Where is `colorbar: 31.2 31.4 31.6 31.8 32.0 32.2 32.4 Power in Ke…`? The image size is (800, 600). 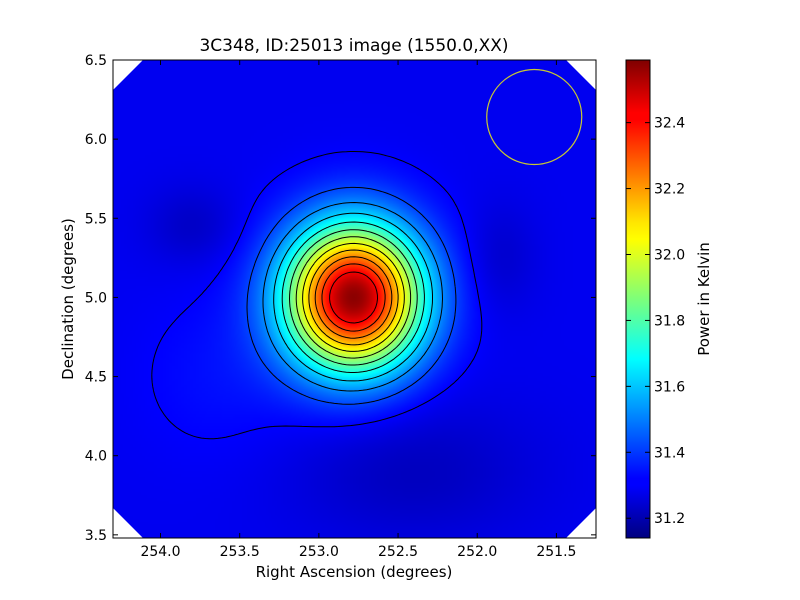 colorbar: 31.2 31.4 31.6 31.8 32.0 32.2 32.4 Power in Ke… is located at coordinates (669, 299).